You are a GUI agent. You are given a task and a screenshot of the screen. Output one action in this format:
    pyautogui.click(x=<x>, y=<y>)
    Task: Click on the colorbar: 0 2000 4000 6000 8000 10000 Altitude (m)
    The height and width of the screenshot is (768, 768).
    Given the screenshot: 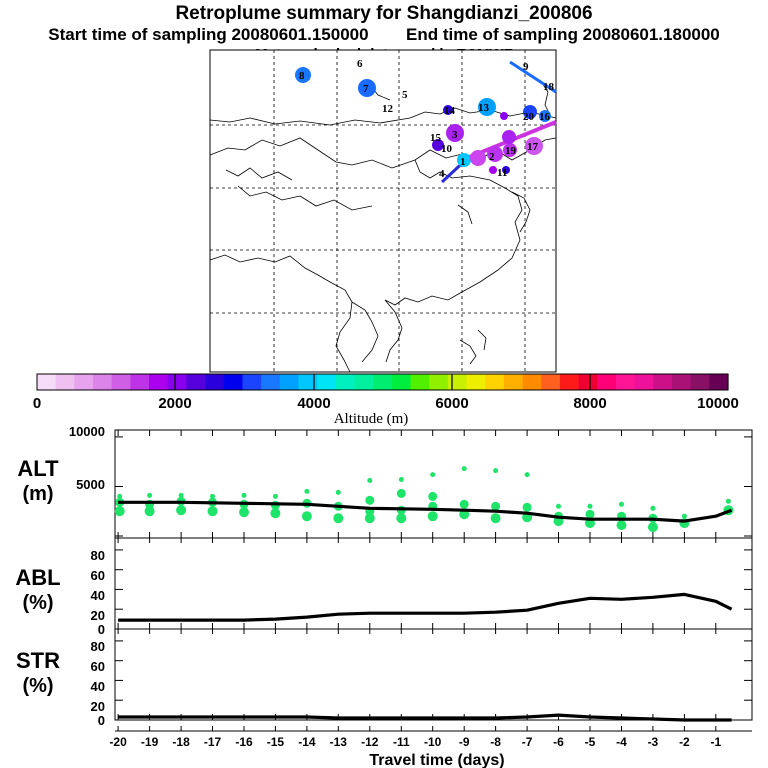 What is the action you would take?
    pyautogui.click(x=386, y=400)
    